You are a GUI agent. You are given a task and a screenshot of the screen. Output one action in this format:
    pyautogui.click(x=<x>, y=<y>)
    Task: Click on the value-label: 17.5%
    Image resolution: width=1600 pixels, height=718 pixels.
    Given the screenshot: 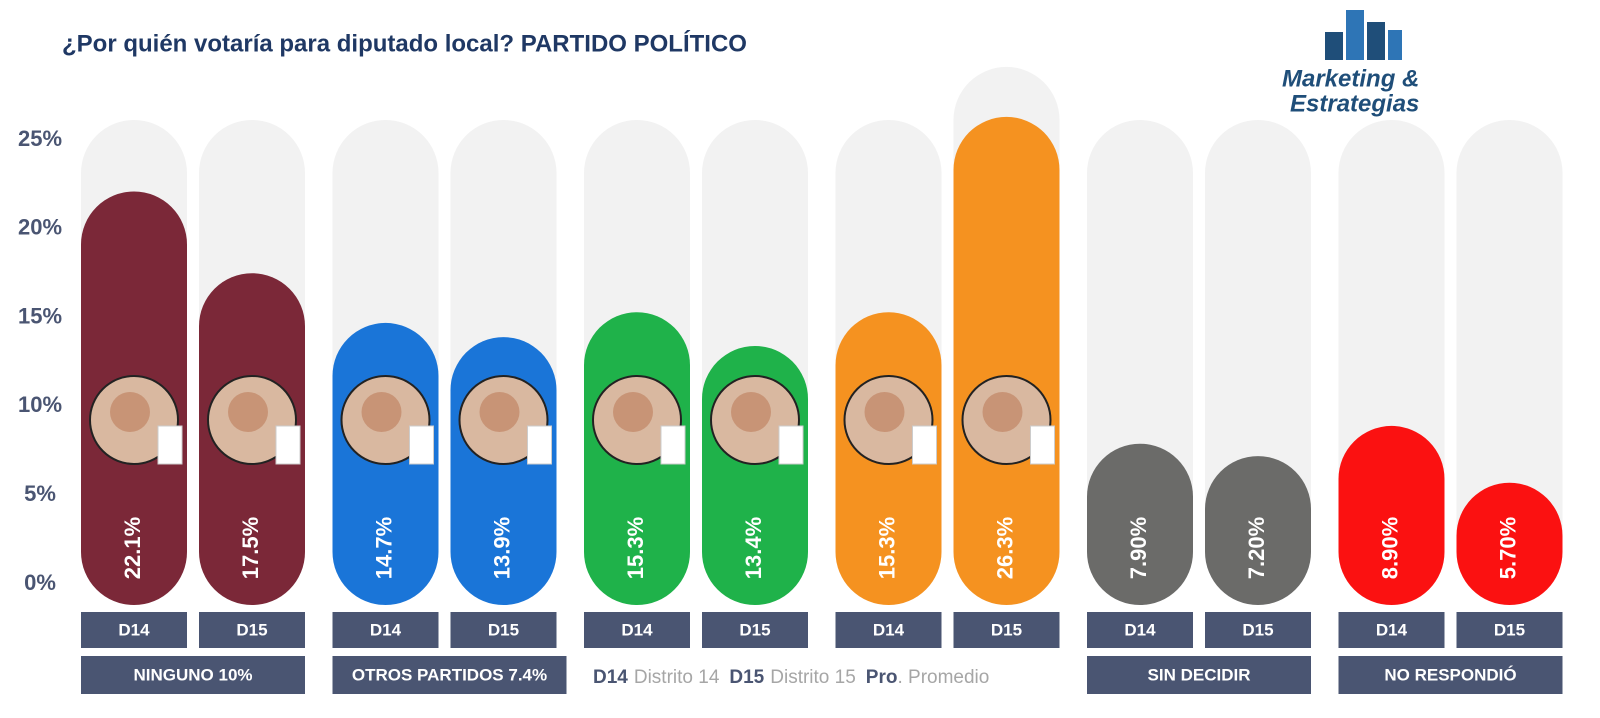 What is the action you would take?
    pyautogui.click(x=250, y=548)
    